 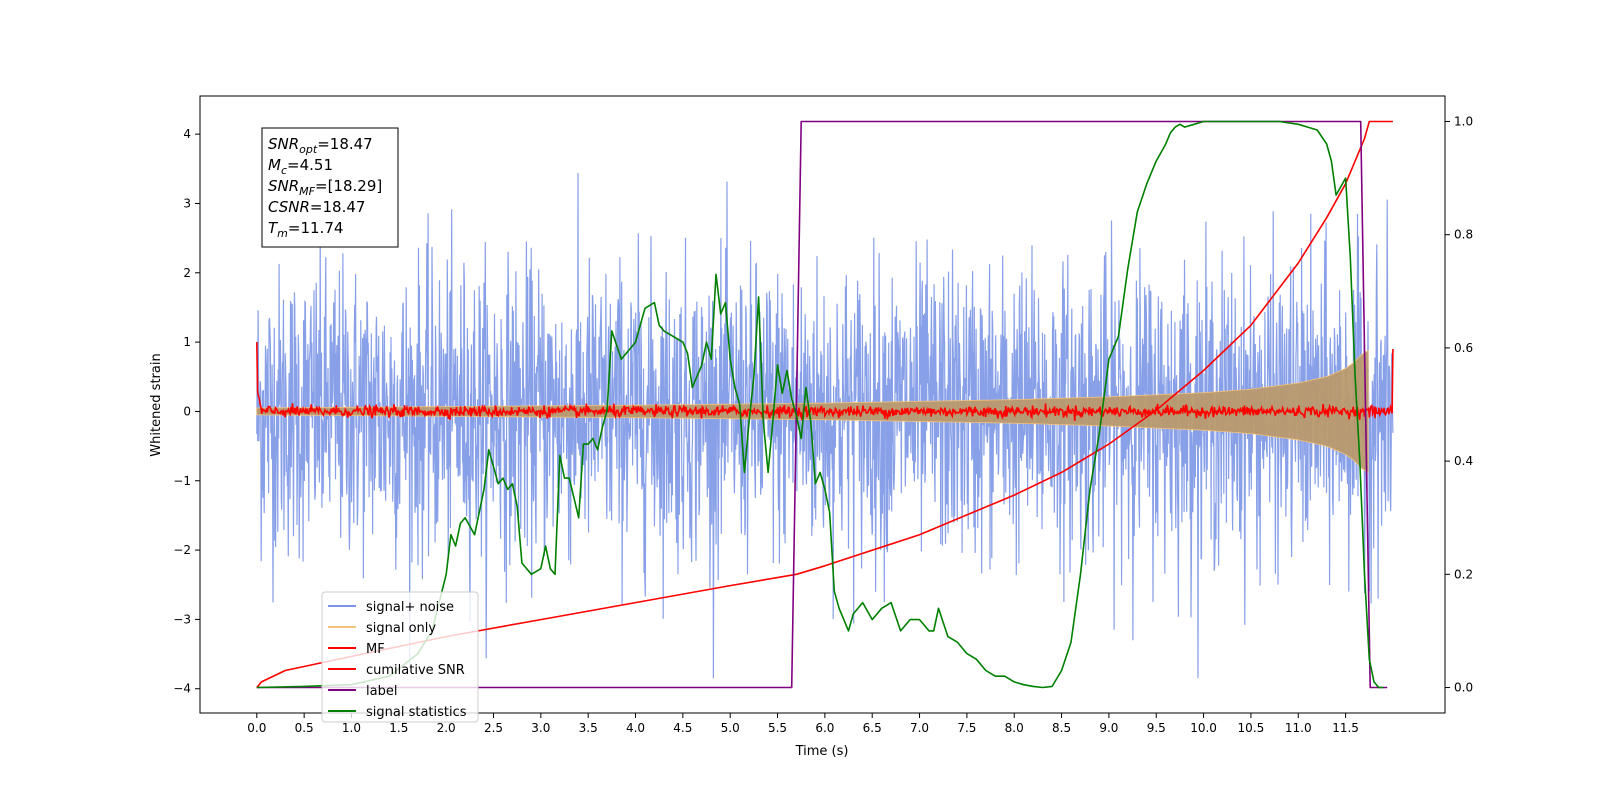 What do you see at coordinates (305, 229) in the screenshot?
I see `info-line: Tm=11.74` at bounding box center [305, 229].